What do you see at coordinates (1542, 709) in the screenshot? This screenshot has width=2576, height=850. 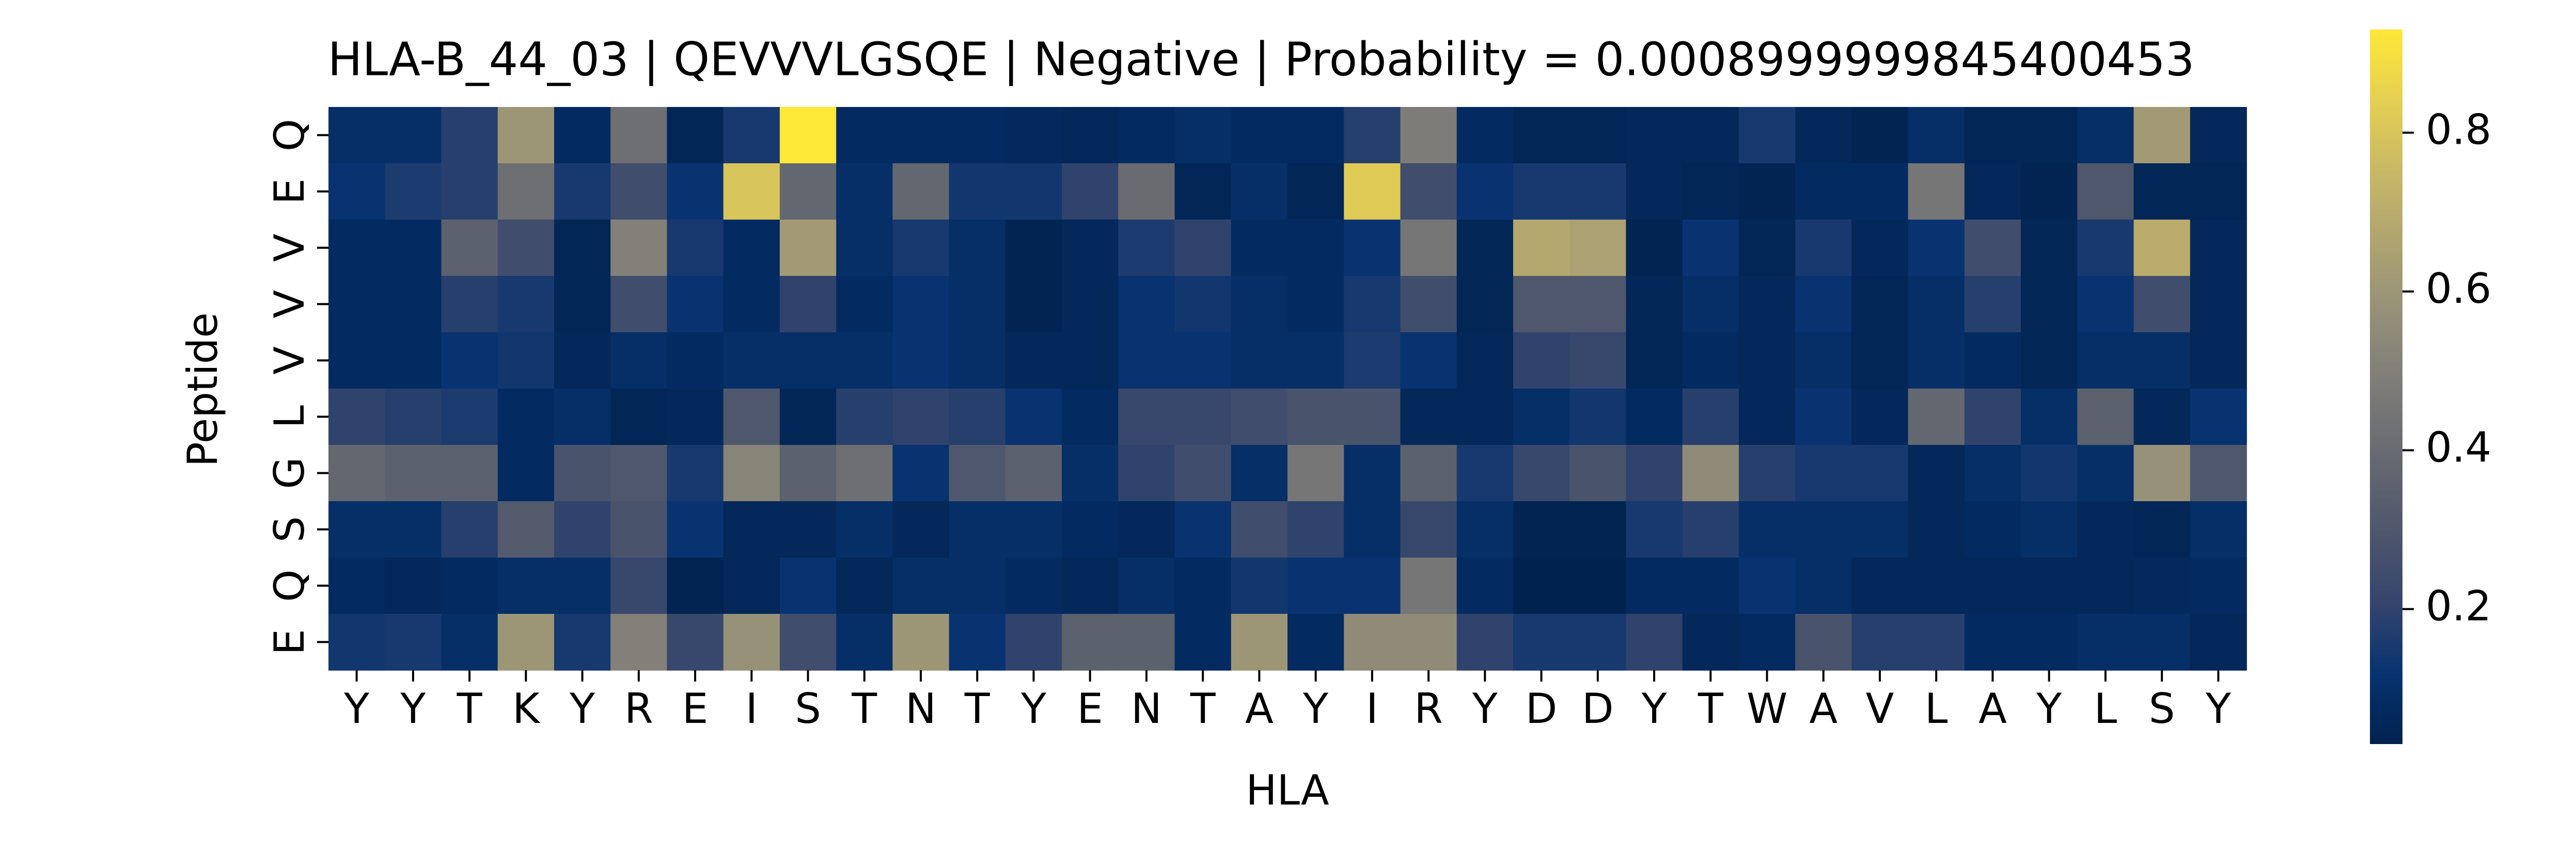 I see `x-tick-label: D` at bounding box center [1542, 709].